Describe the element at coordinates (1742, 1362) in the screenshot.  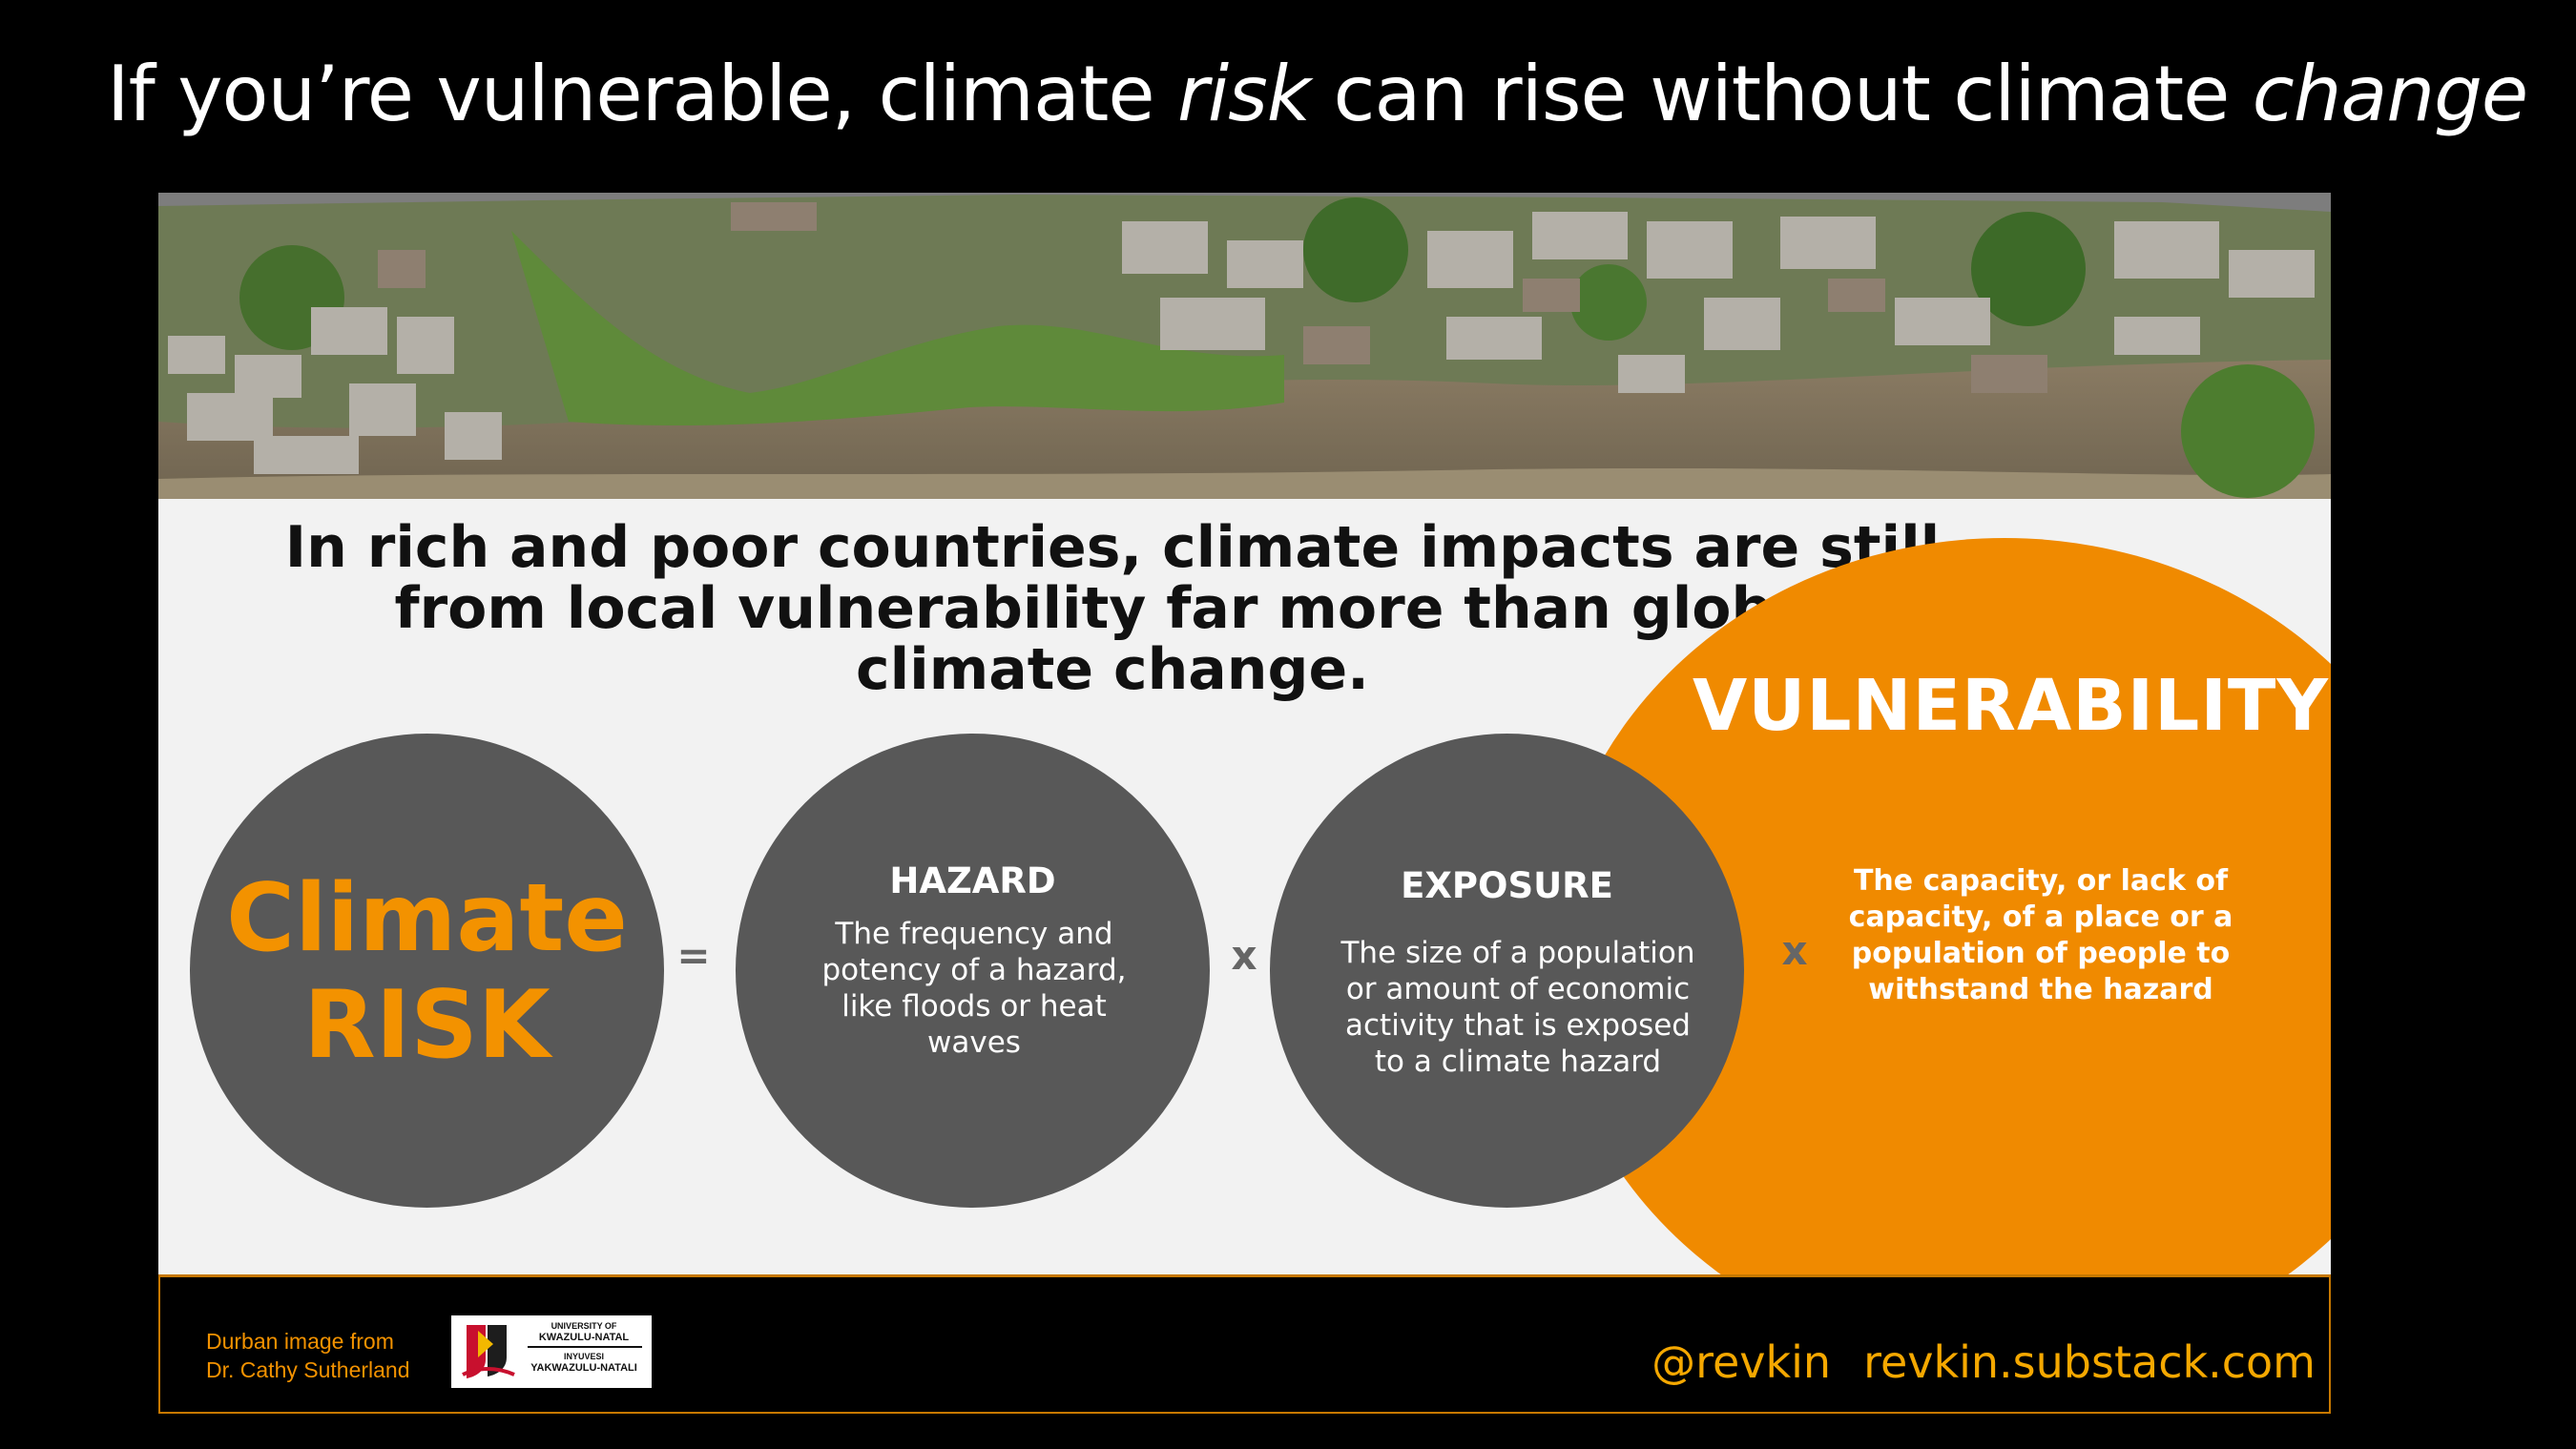
I see `twitter-handle: @revkin` at that location.